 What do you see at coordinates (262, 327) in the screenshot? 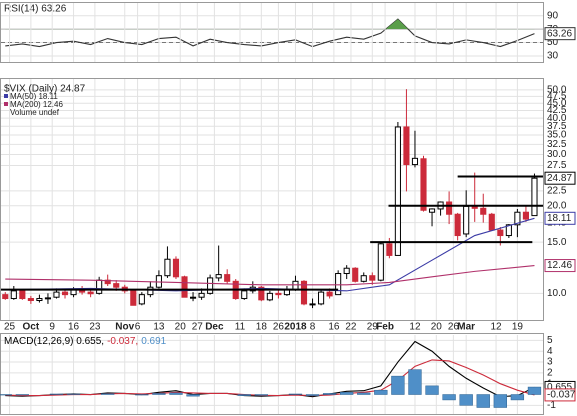
I see `x-tick-label: 18` at bounding box center [262, 327].